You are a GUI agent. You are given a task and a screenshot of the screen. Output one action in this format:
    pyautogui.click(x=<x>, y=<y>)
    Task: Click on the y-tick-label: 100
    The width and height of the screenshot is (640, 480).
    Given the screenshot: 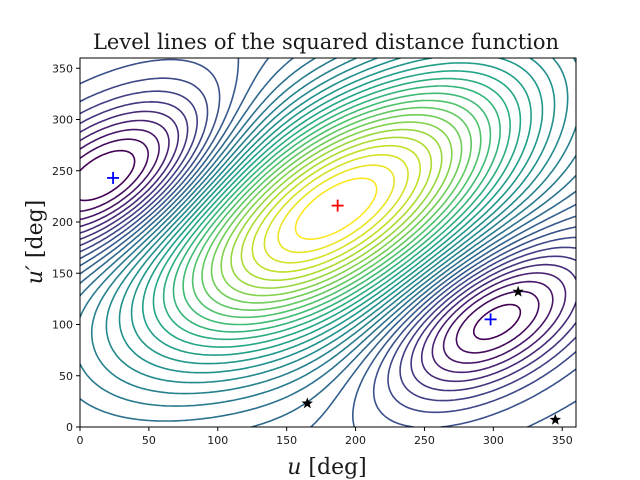 What is the action you would take?
    pyautogui.click(x=62, y=325)
    